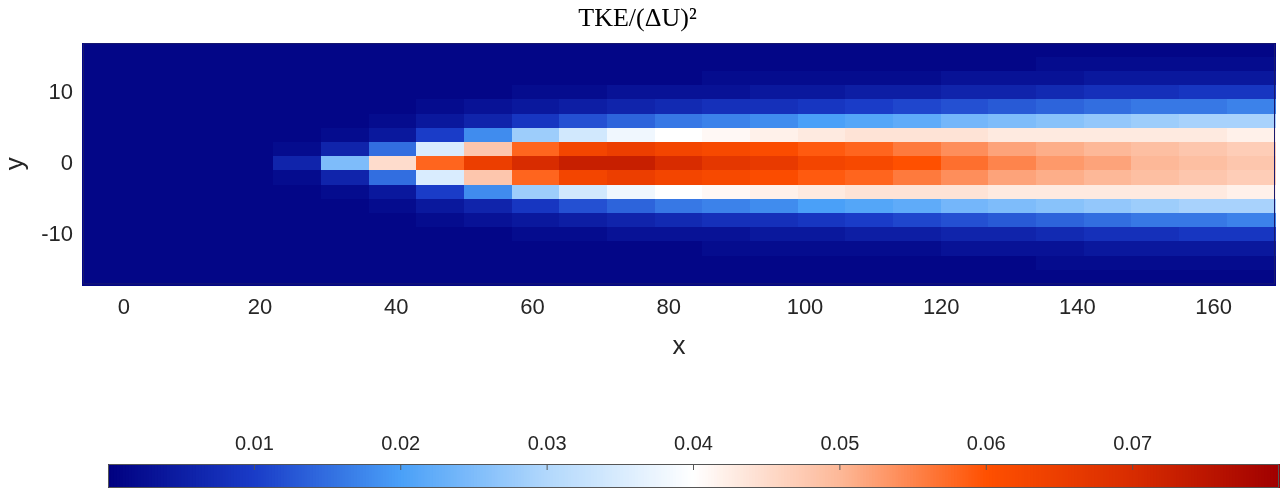 This screenshot has height=490, width=1285. Describe the element at coordinates (396, 306) in the screenshot. I see `x-tick-label: 40` at that location.